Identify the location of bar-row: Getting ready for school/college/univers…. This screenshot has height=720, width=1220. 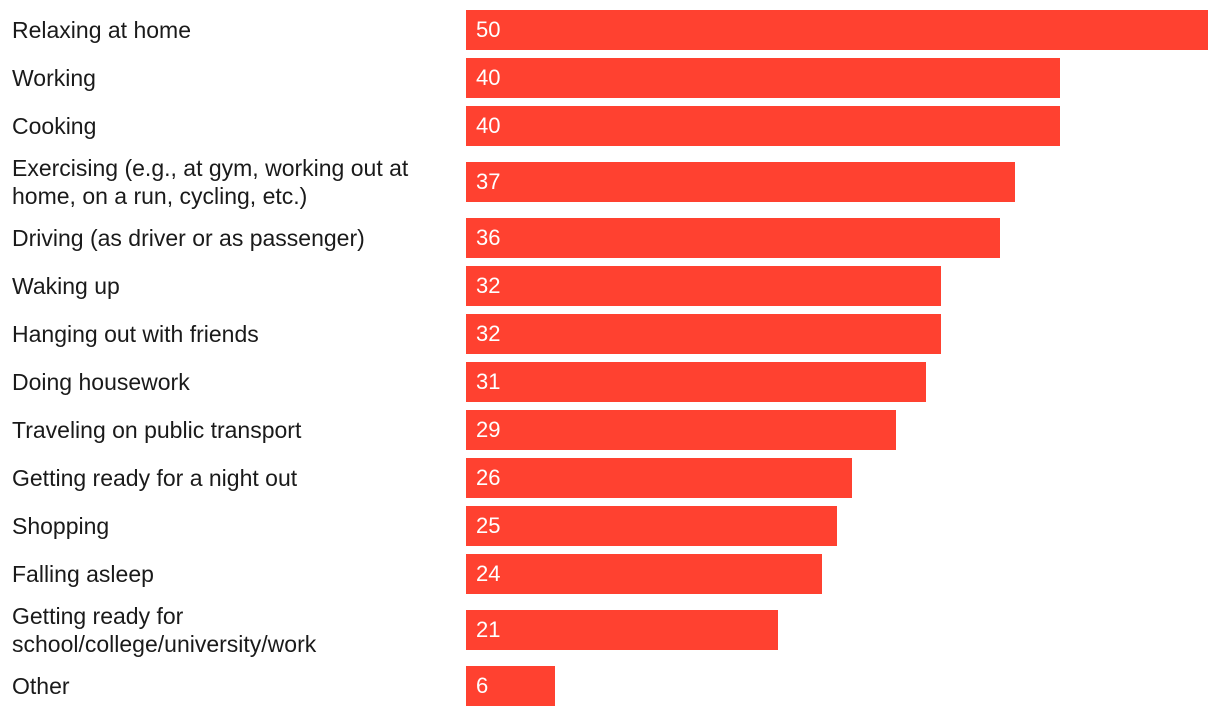
(610, 630).